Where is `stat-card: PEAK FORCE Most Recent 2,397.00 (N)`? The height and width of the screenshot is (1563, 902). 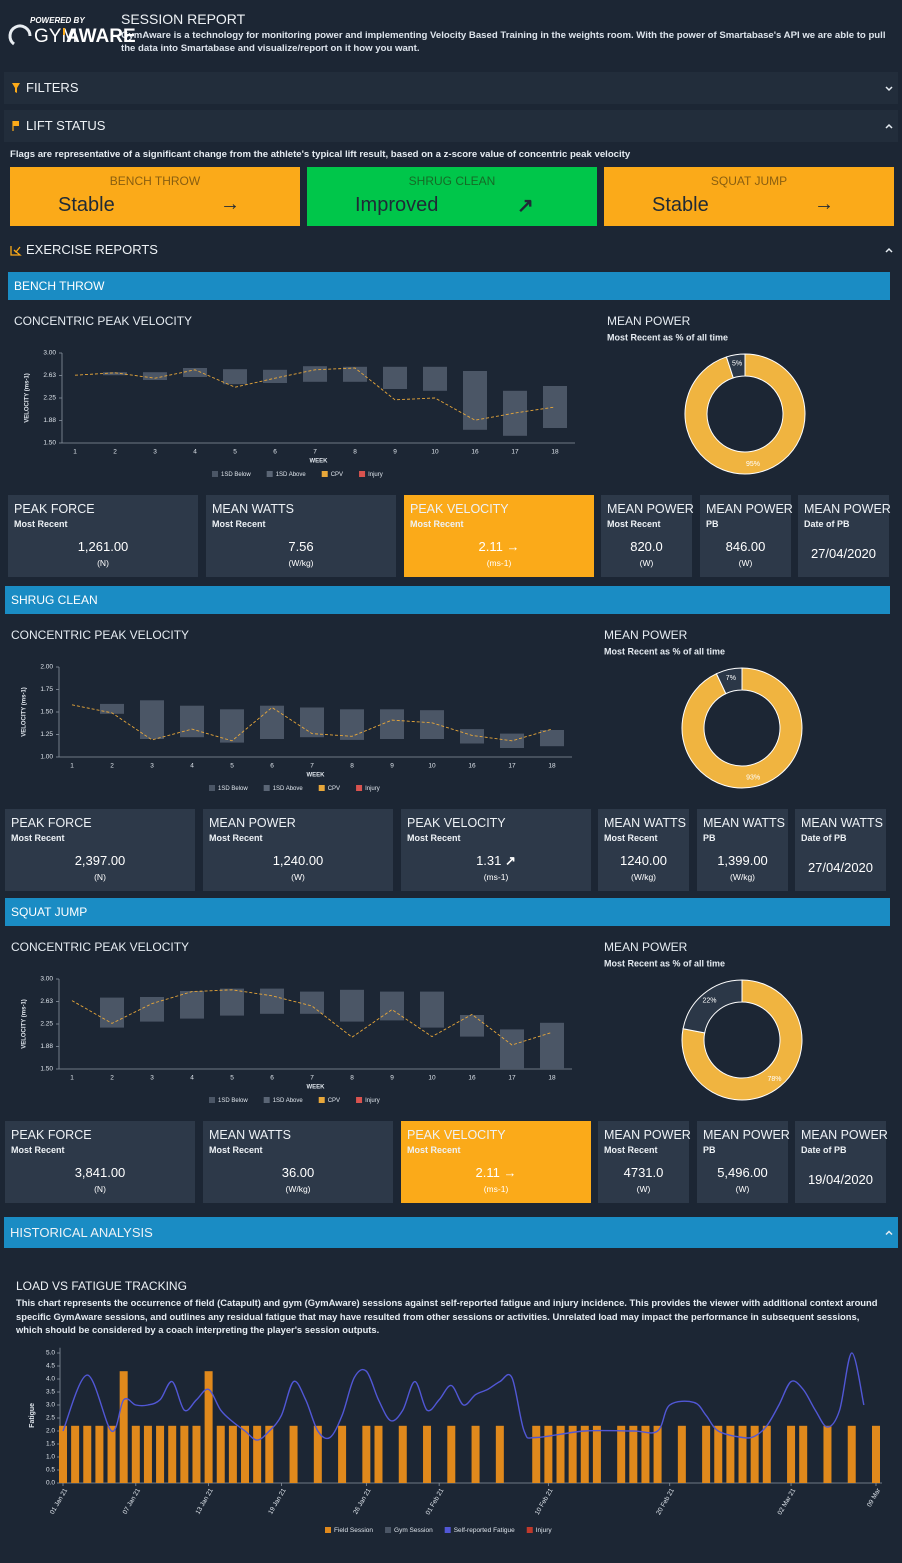 stat-card: PEAK FORCE Most Recent 2,397.00 (N) is located at coordinates (100, 850).